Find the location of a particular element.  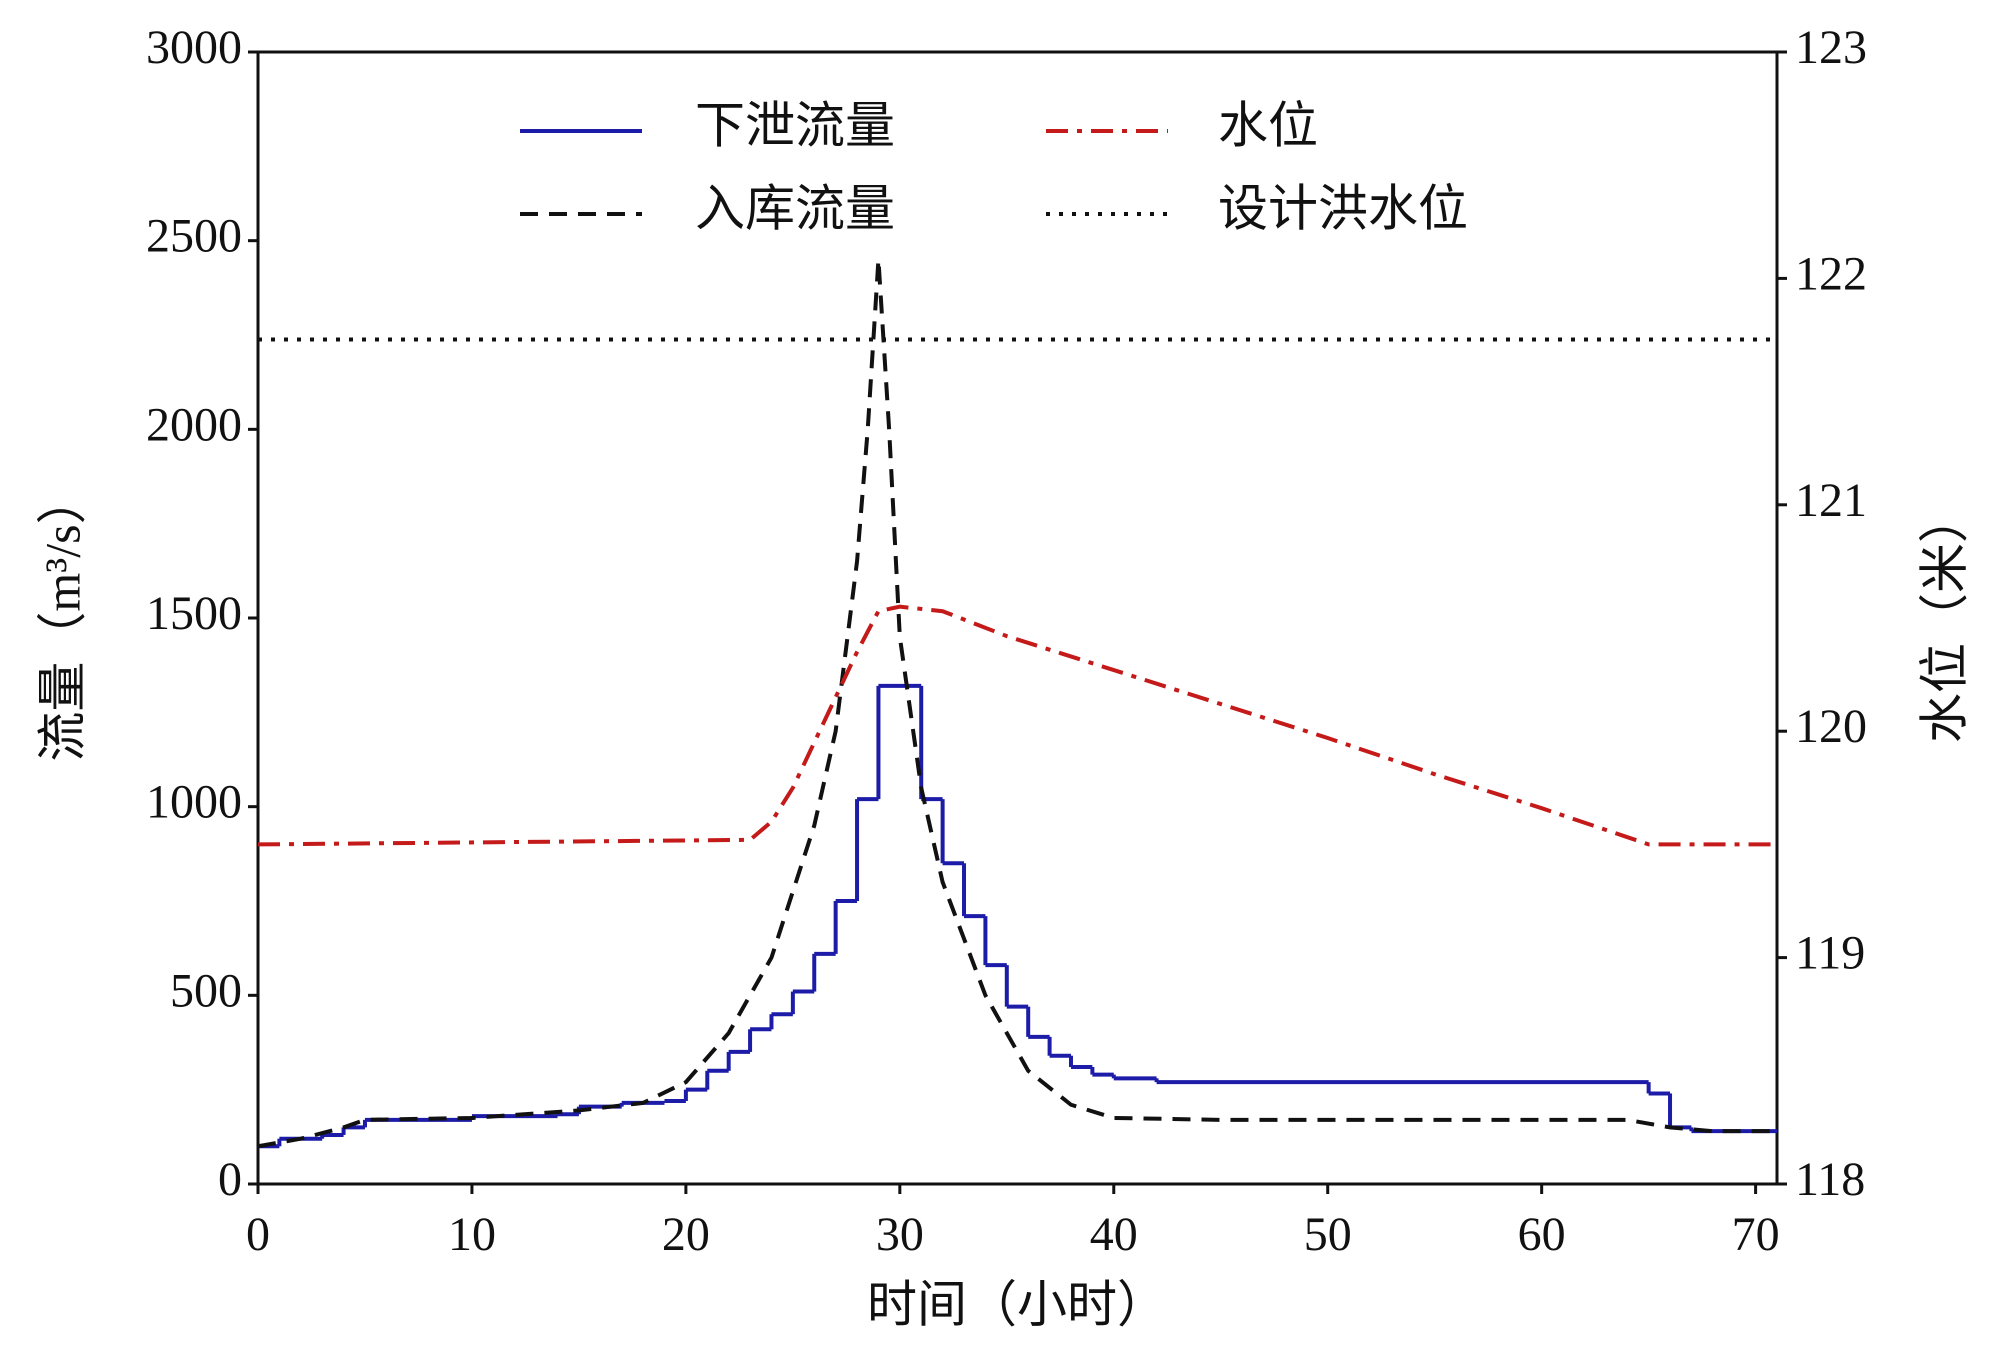

y-tick-label: 1000 is located at coordinates (194, 802).